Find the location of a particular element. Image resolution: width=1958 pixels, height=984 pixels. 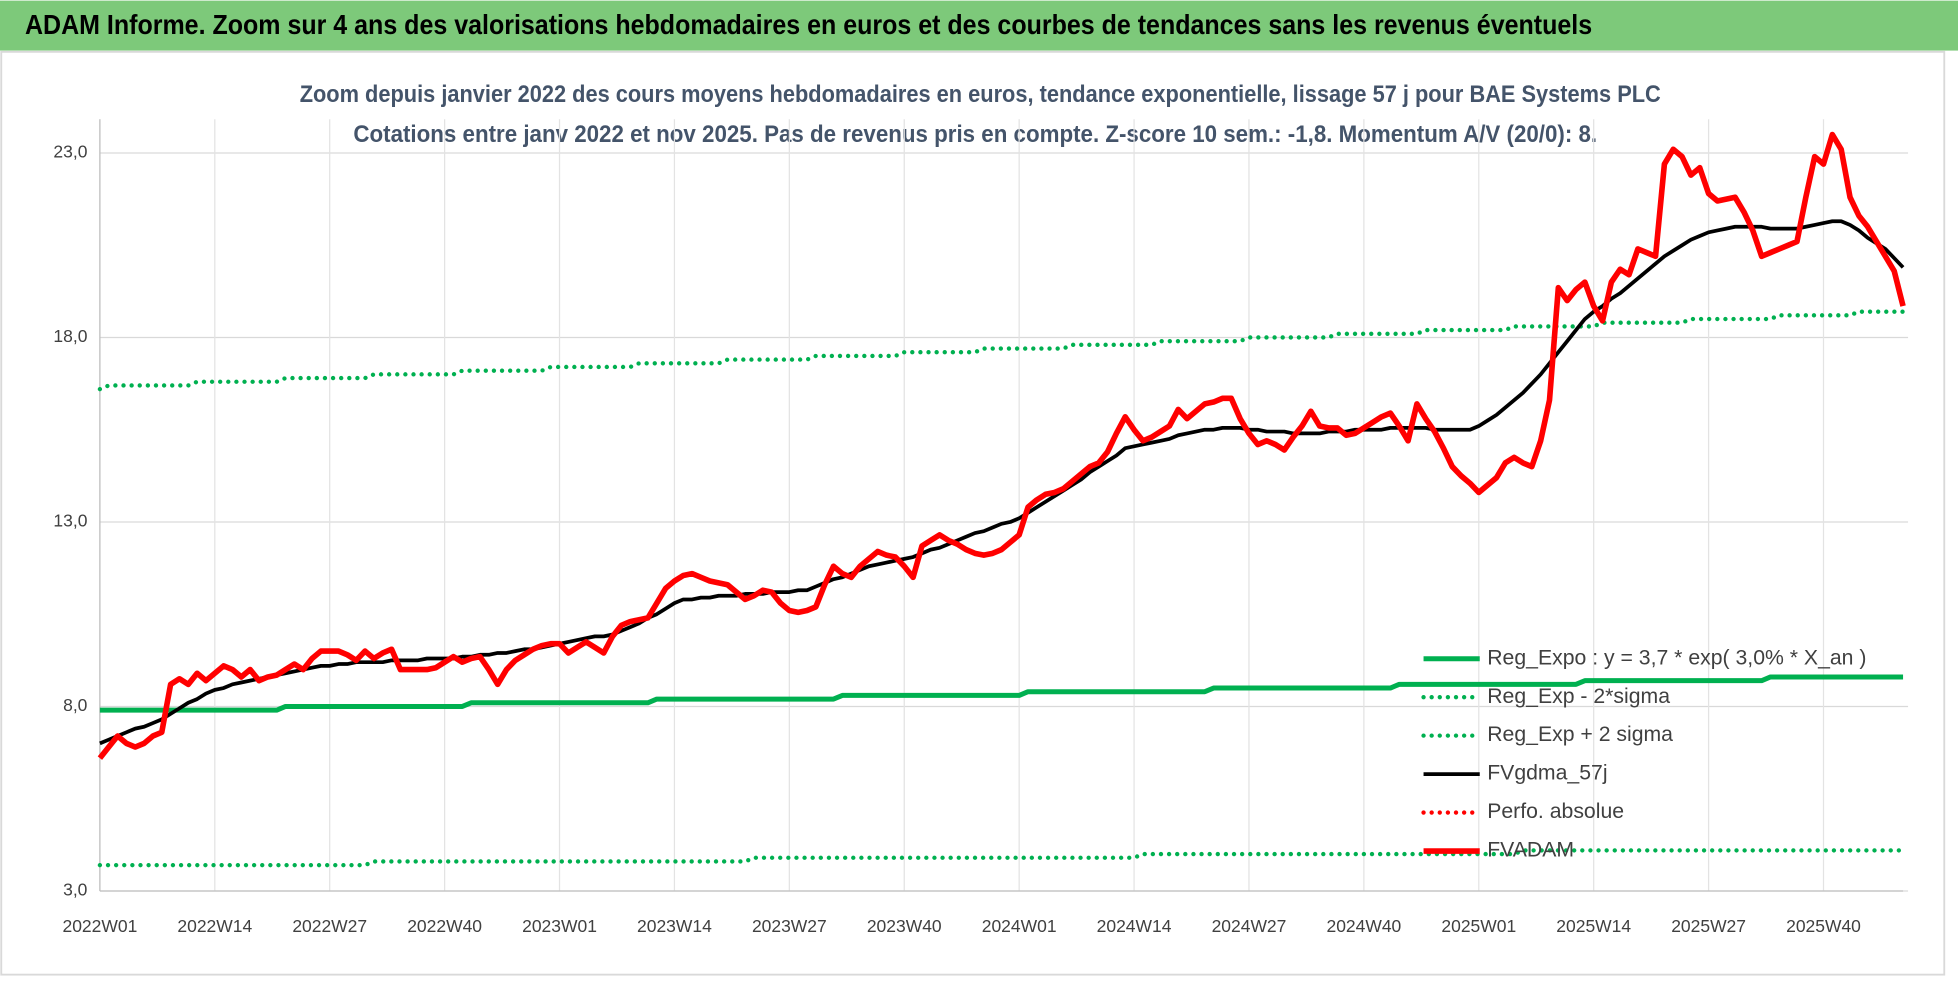

legend-label: FVgdma_57j is located at coordinates (1547, 773).